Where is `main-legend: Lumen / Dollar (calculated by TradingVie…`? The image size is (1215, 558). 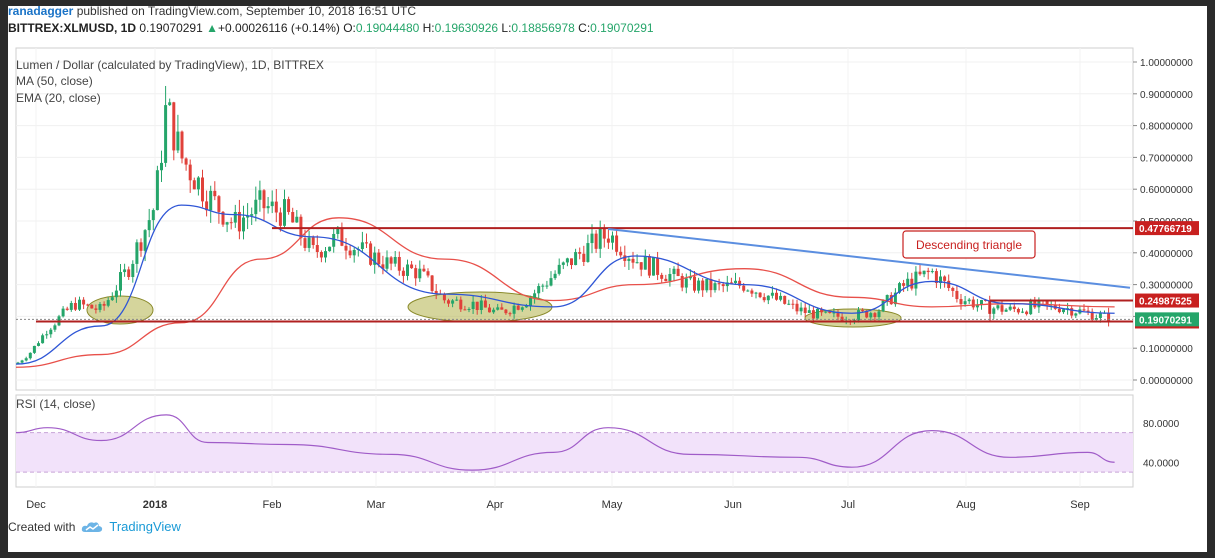
main-legend: Lumen / Dollar (calculated by TradingVie… is located at coordinates (170, 65).